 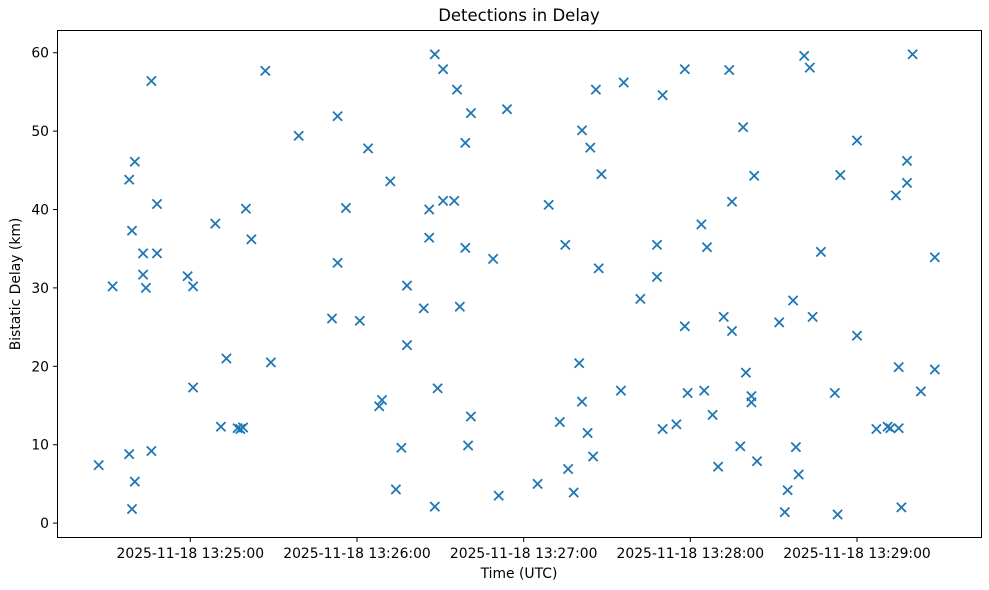 What do you see at coordinates (40, 446) in the screenshot?
I see `y-tick-label: 10` at bounding box center [40, 446].